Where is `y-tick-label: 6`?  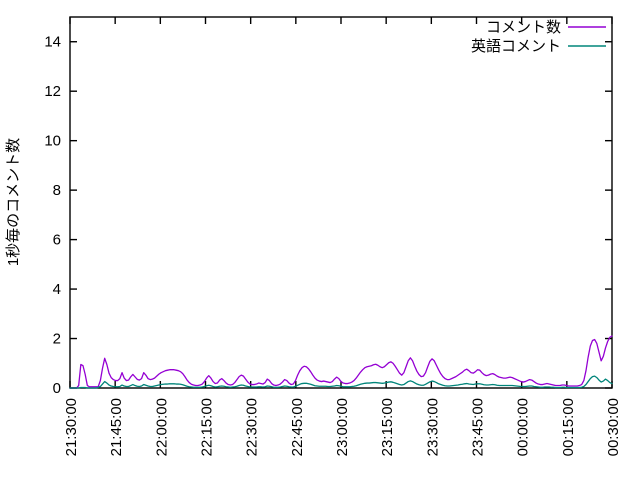
y-tick-label: 6 is located at coordinates (57, 240).